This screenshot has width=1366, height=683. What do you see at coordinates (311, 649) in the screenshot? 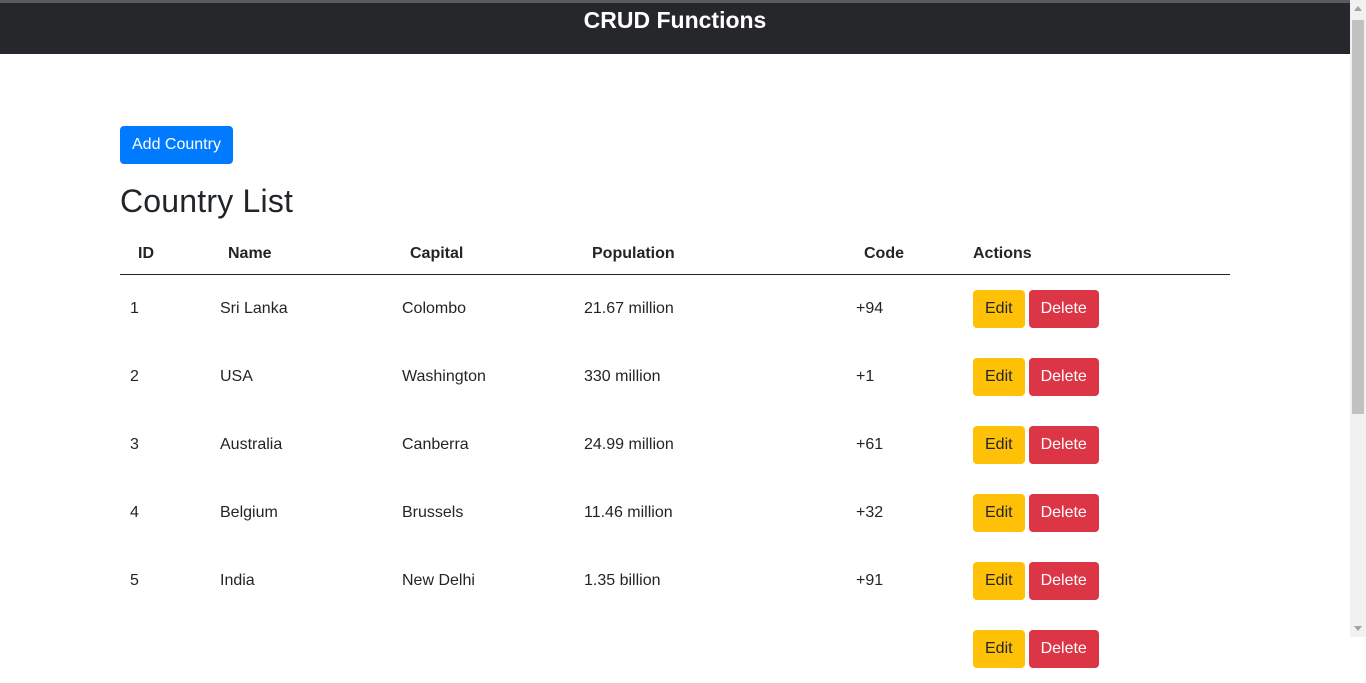
I see `cell-name` at bounding box center [311, 649].